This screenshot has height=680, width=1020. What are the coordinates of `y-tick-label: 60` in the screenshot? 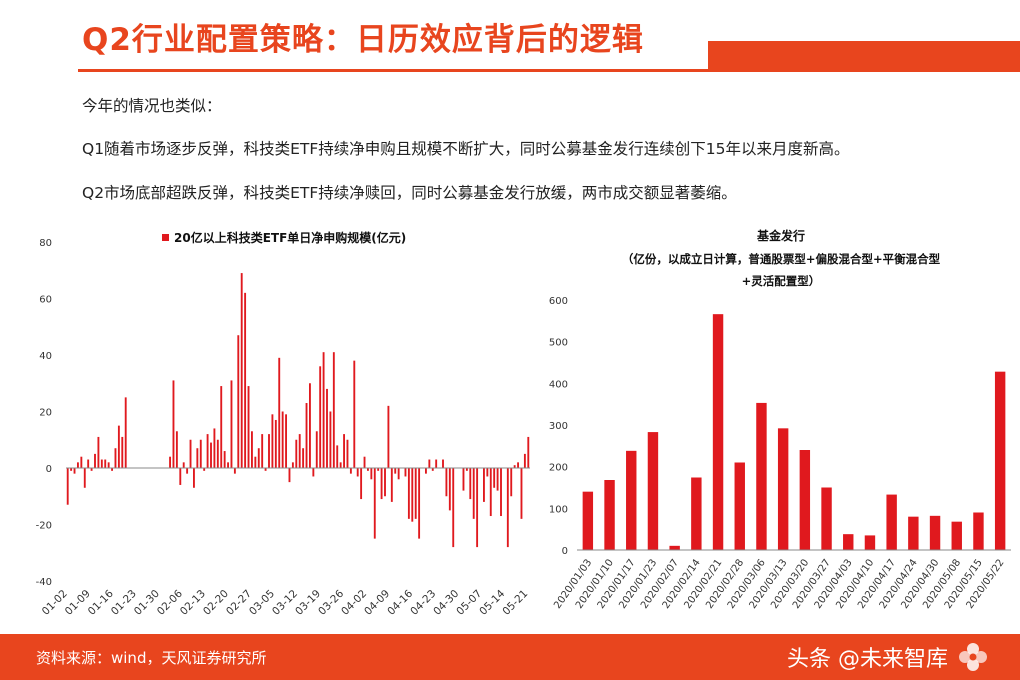 It's located at (45, 300).